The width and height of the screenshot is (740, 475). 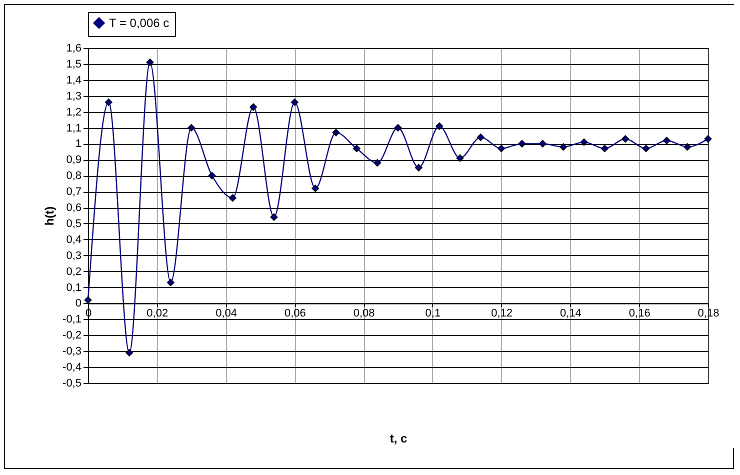 What do you see at coordinates (72, 336) in the screenshot?
I see `y-tick-label: -0,2` at bounding box center [72, 336].